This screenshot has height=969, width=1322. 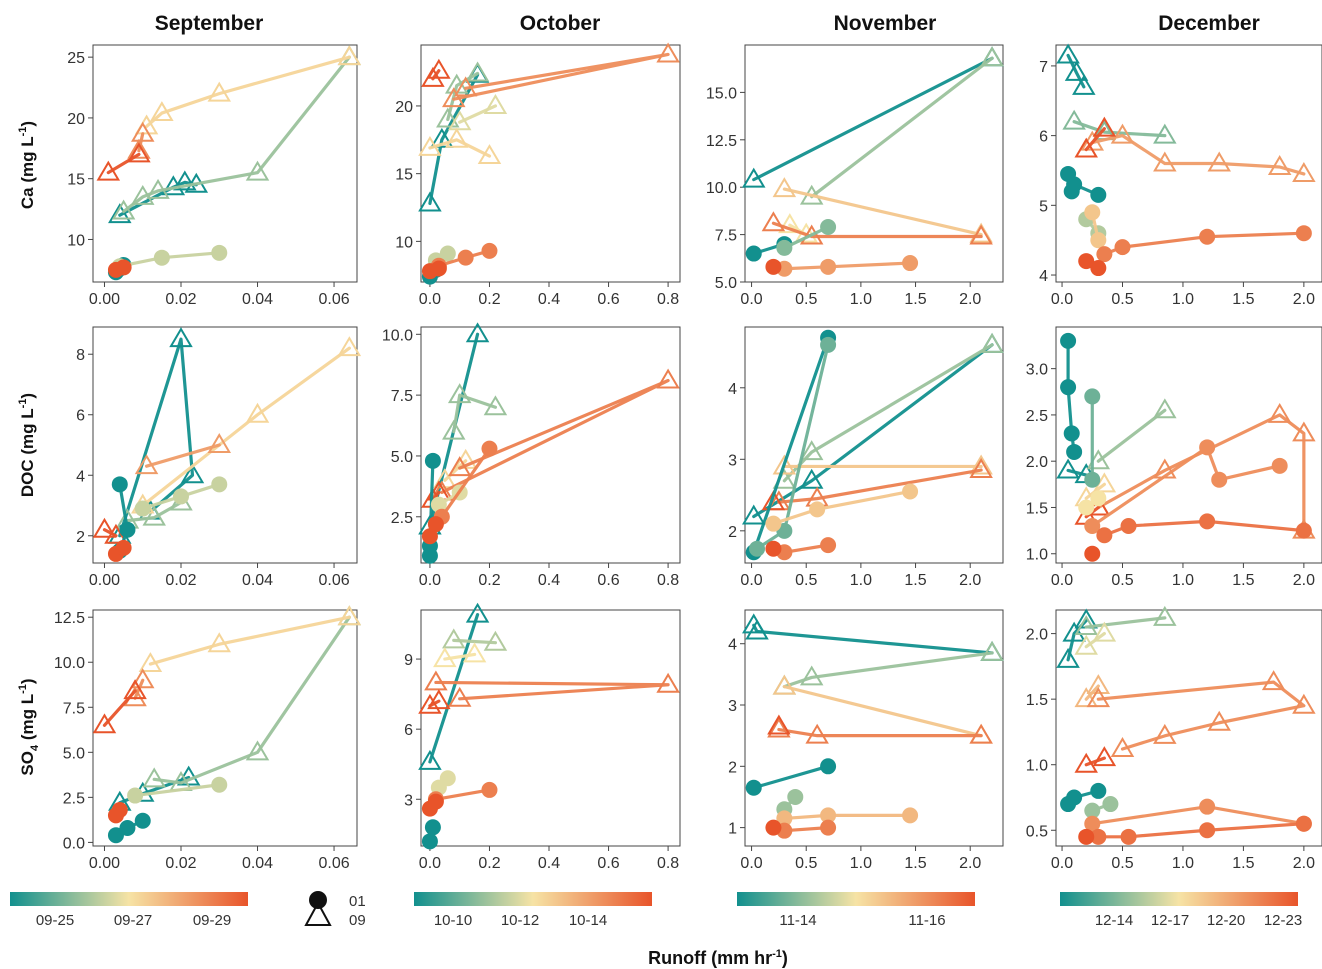 I want to click on y-tick-label: 1.5, so click(x=1037, y=700).